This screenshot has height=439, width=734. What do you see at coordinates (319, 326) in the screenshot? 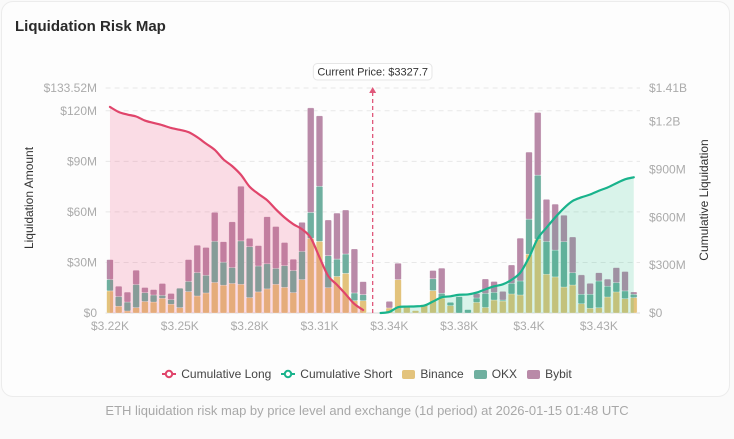
I see `x-tick-label: $3.31K` at bounding box center [319, 326].